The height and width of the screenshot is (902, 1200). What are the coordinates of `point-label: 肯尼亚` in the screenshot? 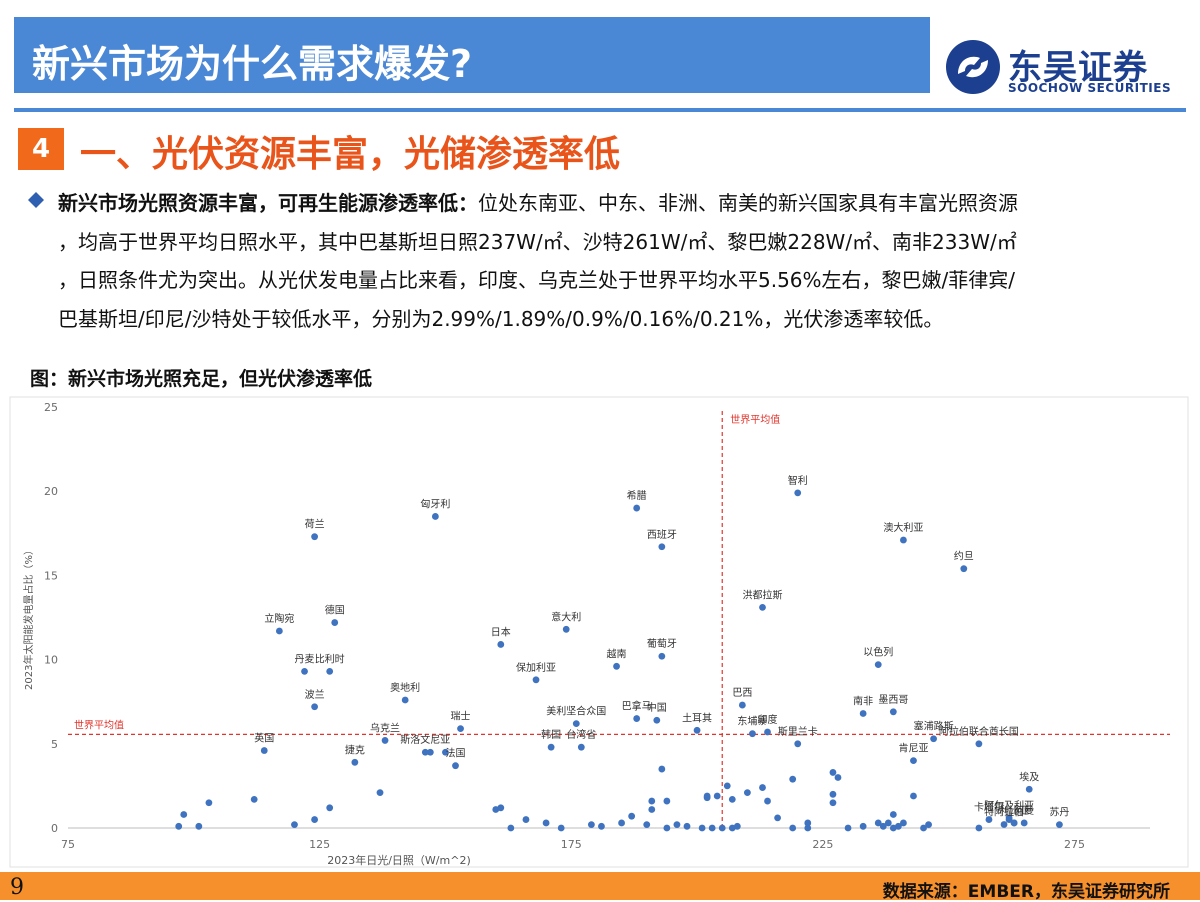 It's located at (913, 748).